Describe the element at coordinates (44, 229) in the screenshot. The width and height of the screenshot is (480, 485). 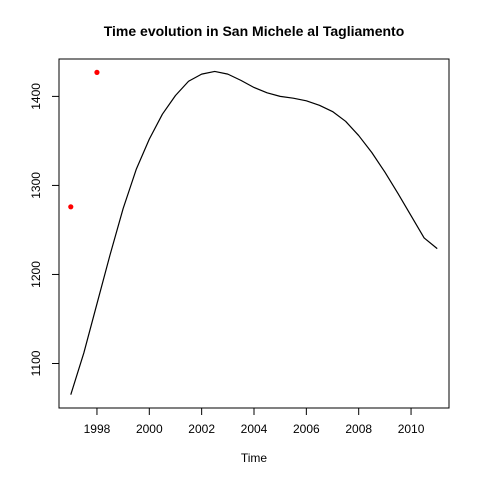
I see `y-axis: 1100 1200 1300 1400` at that location.